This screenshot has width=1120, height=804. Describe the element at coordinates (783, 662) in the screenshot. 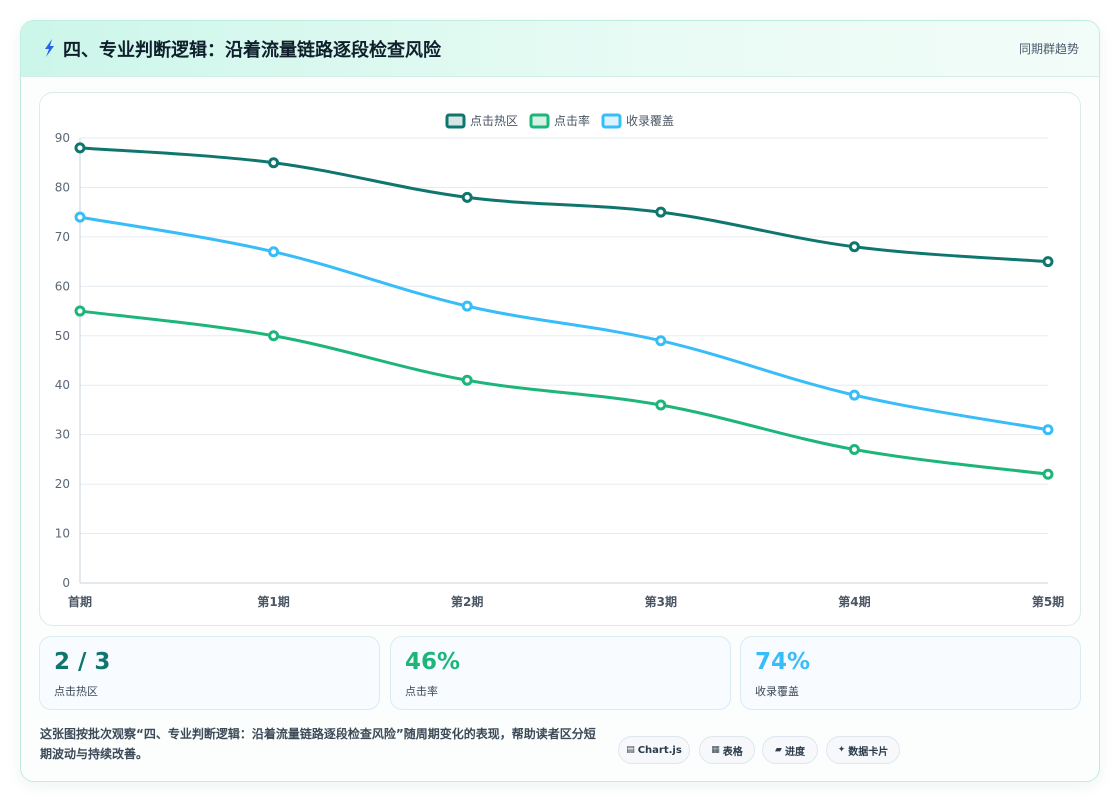

I see `stat-value: 74%` at that location.